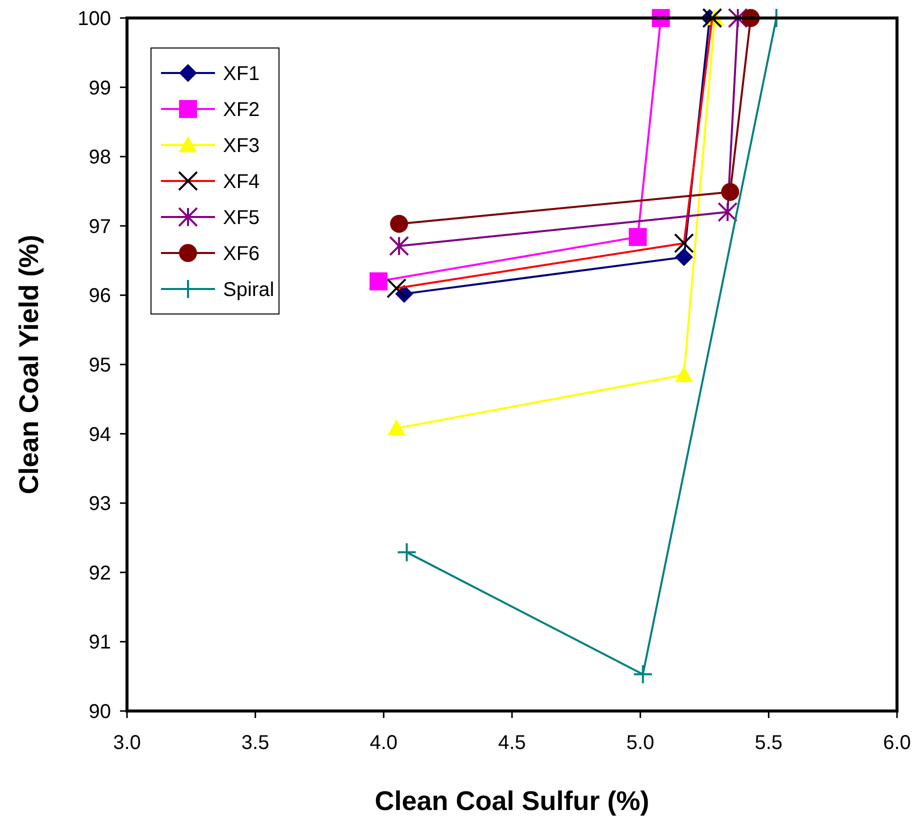 This screenshot has width=920, height=828. What do you see at coordinates (99, 296) in the screenshot?
I see `y-tick-label: 96` at bounding box center [99, 296].